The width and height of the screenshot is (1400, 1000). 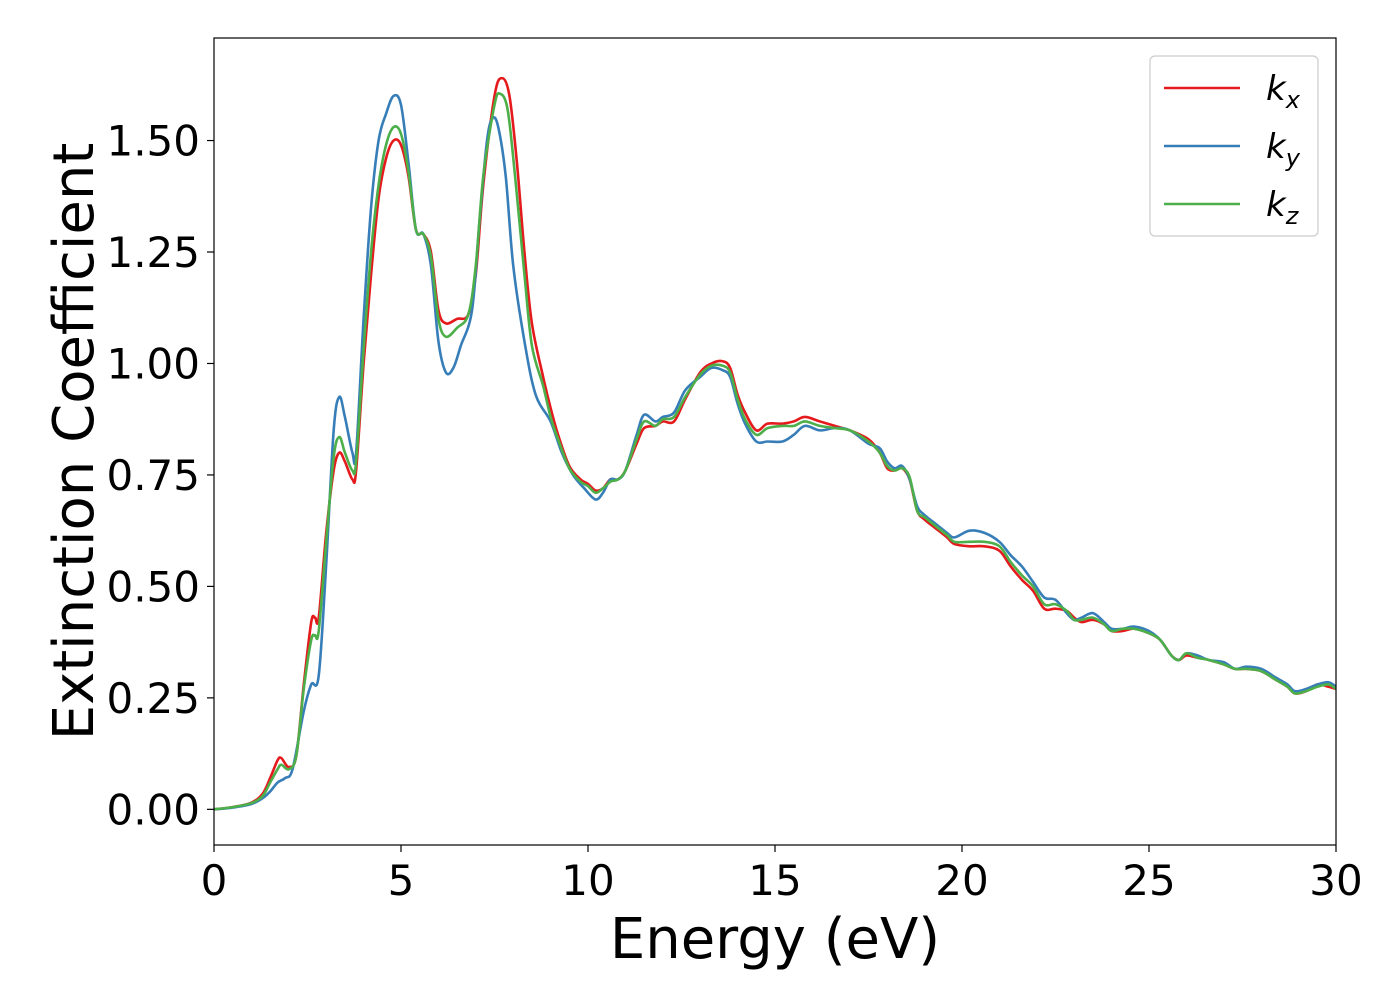 I want to click on y-tick-label-1: 0.25, so click(x=153, y=698).